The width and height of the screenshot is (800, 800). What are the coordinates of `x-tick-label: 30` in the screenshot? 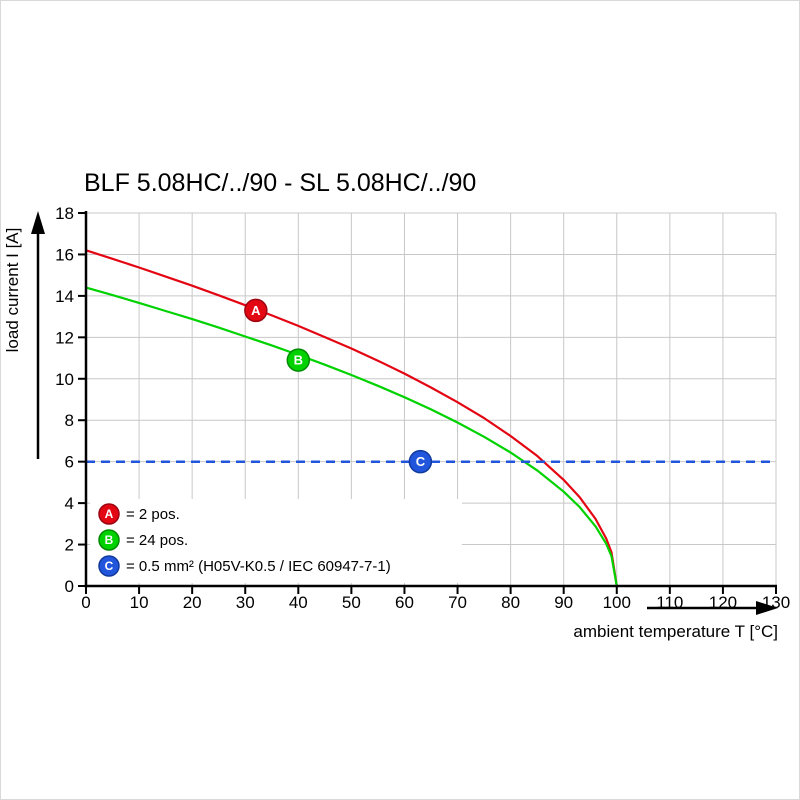 It's located at (245, 602).